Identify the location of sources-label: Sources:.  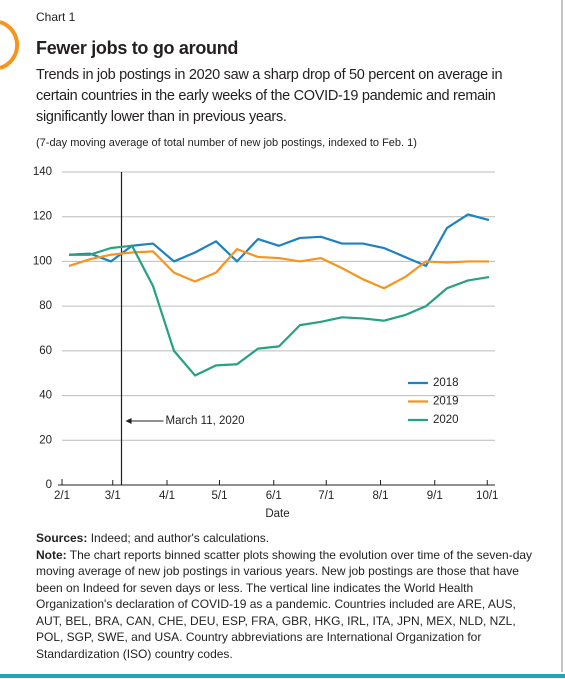
(62, 538).